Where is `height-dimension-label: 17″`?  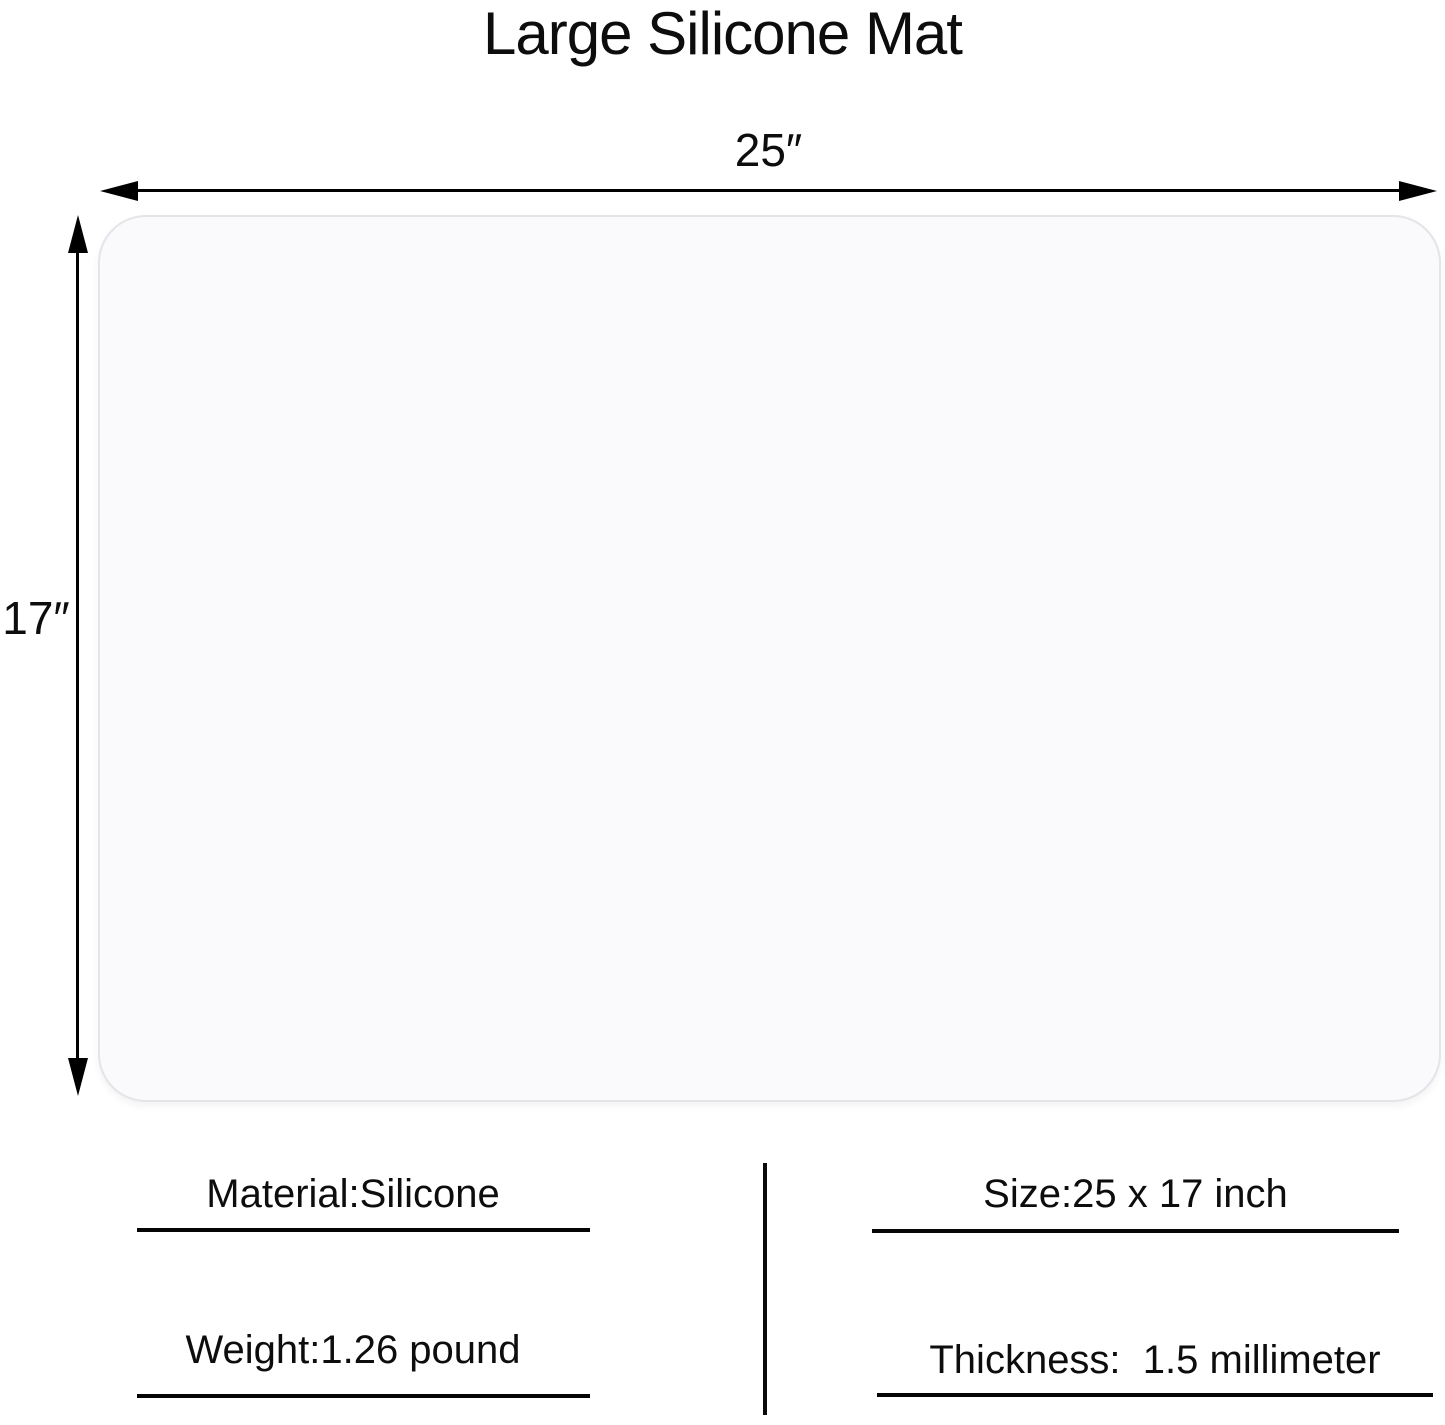 height-dimension-label: 17″ is located at coordinates (36, 618).